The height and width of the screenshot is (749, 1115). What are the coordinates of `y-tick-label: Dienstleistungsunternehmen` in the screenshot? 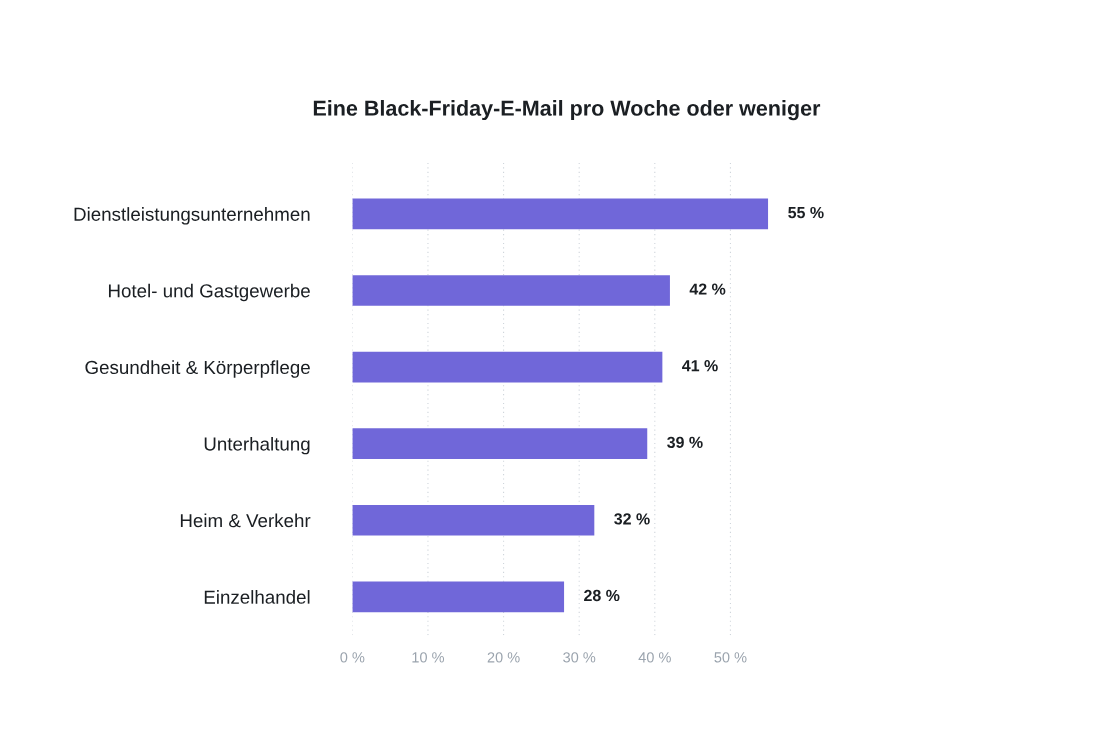 It's located at (192, 216).